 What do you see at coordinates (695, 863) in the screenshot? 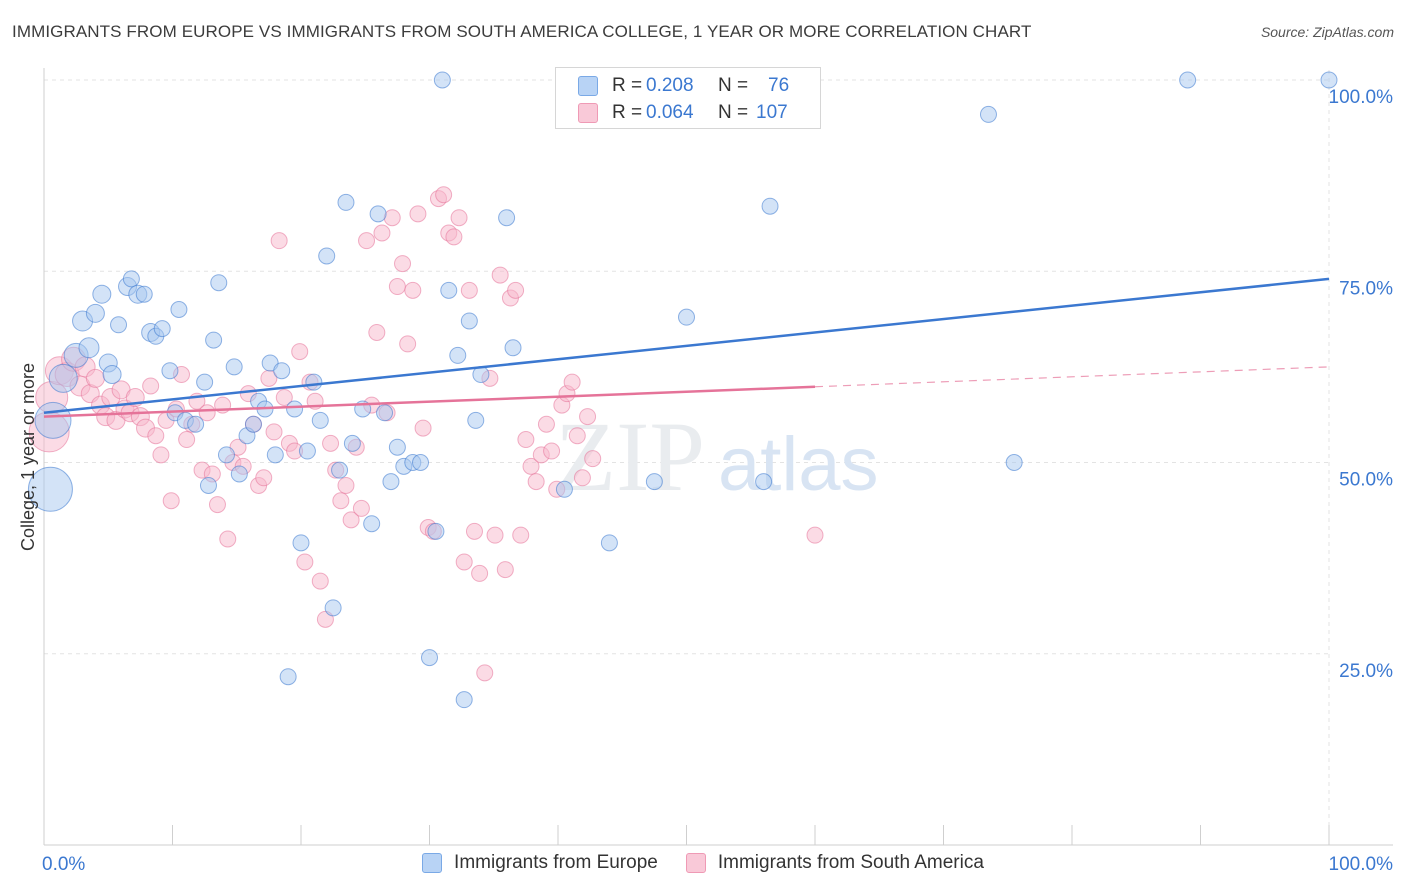
I see `south-america-legend-swatch` at bounding box center [695, 863].